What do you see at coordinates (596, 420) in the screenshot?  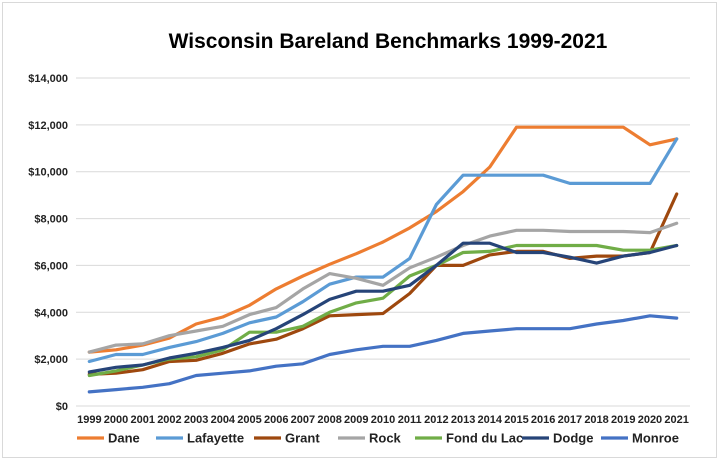 I see `x-tick-label: 2018` at bounding box center [596, 420].